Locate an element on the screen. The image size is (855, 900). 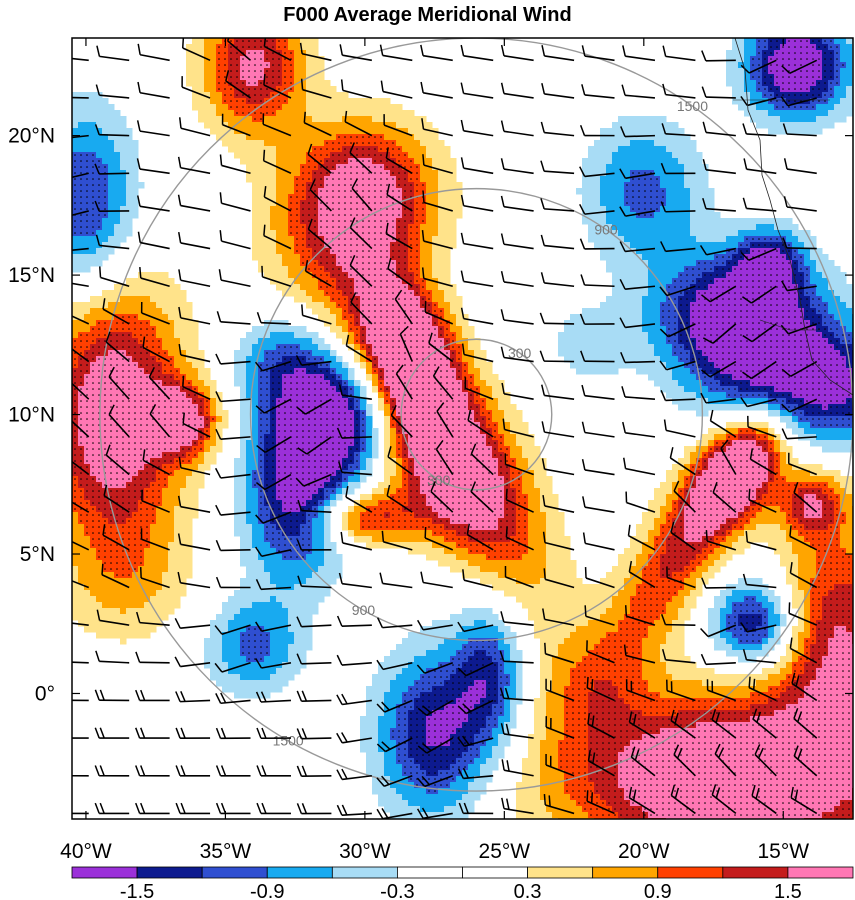
range-ring-label: 300 is located at coordinates (439, 480).